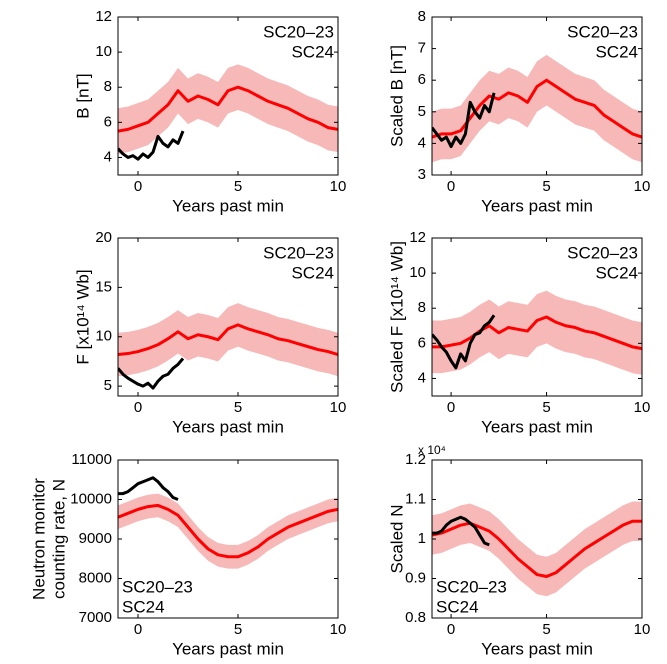  Describe the element at coordinates (396, 539) in the screenshot. I see `y-axis-label: Scaled N` at that location.